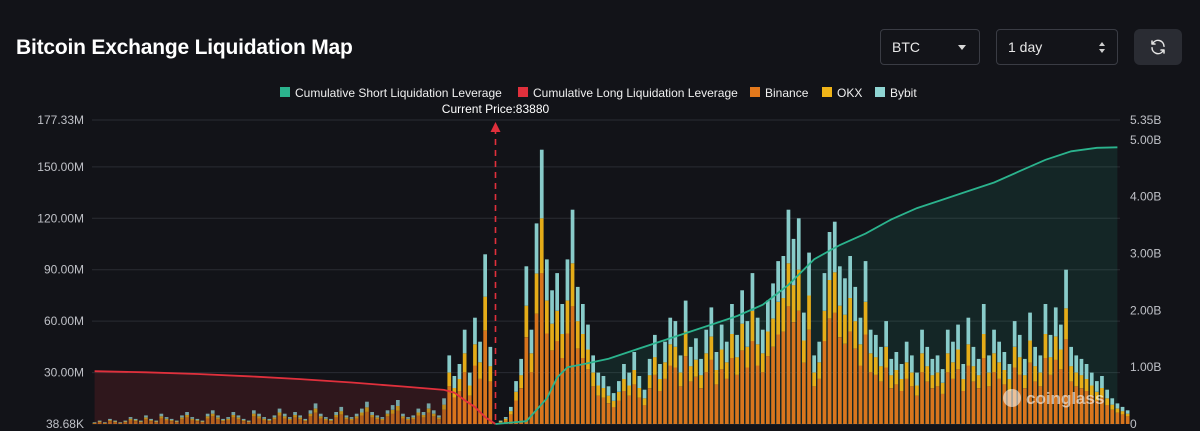 This screenshot has height=431, width=1200. What do you see at coordinates (827, 92) in the screenshot?
I see `legend-swatch-okx` at bounding box center [827, 92].